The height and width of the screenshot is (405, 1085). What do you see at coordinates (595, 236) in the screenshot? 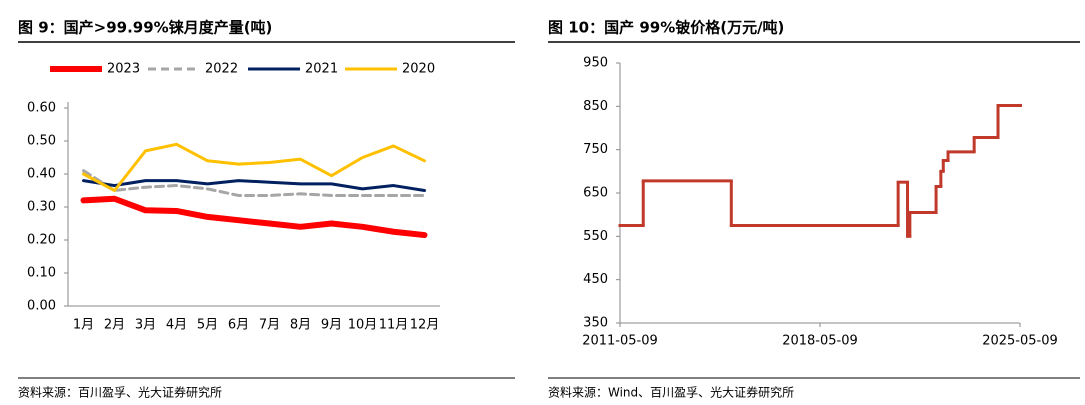
I see `y-tick-label: 550` at bounding box center [595, 236].